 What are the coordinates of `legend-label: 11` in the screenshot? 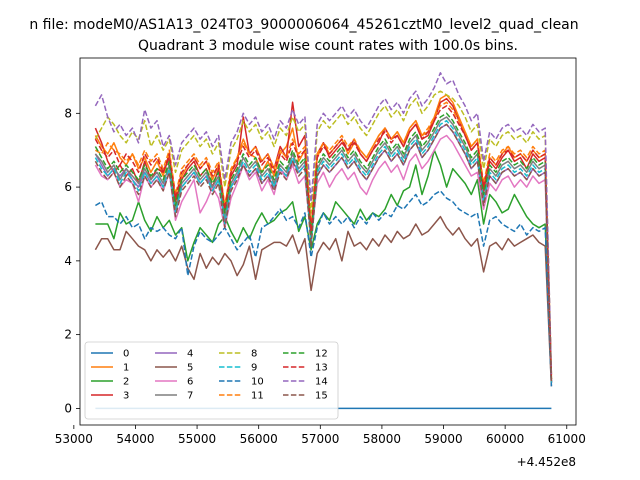 It's located at (257, 396).